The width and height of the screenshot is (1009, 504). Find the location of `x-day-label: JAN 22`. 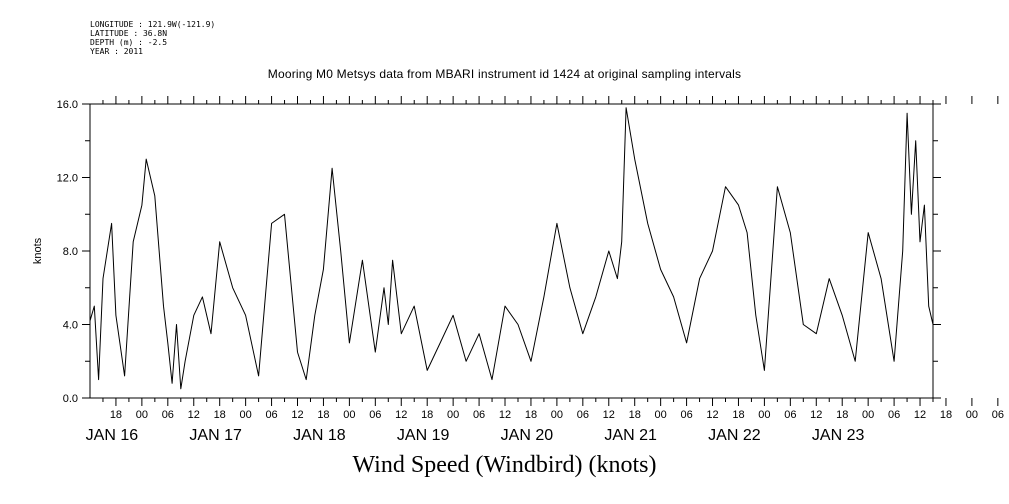

x-day-label: JAN 22 is located at coordinates (734, 435).